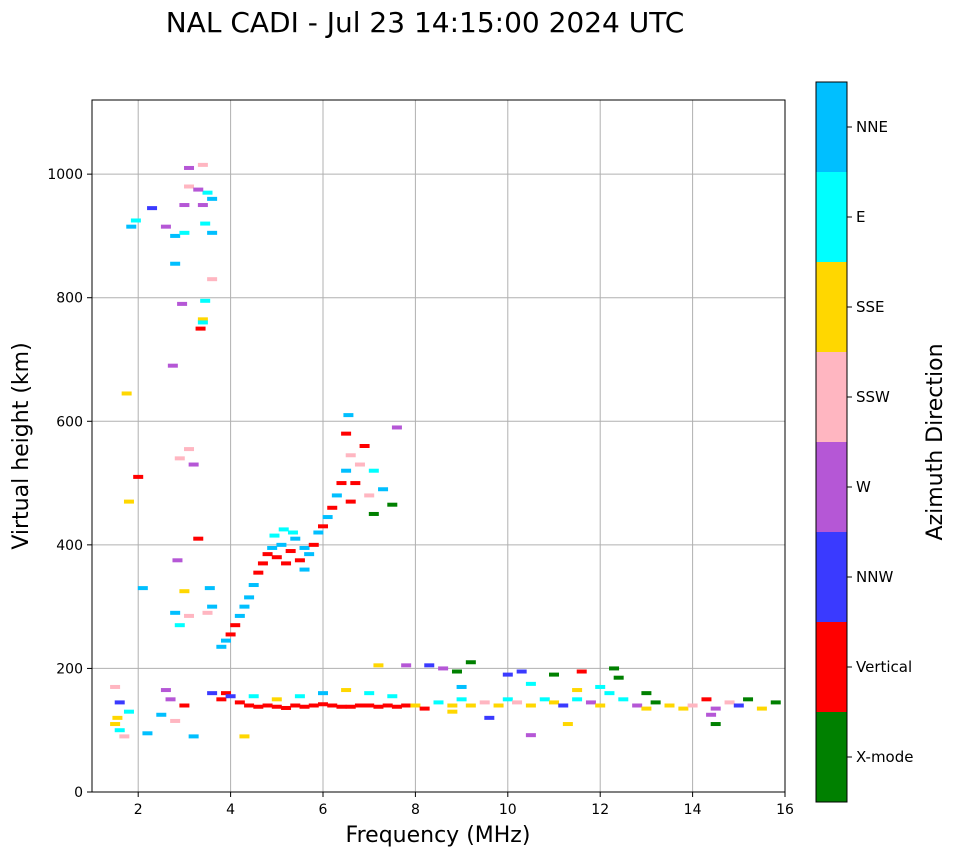 This screenshot has width=958, height=857. What do you see at coordinates (415, 810) in the screenshot?
I see `x-tick-label: 8` at bounding box center [415, 810].